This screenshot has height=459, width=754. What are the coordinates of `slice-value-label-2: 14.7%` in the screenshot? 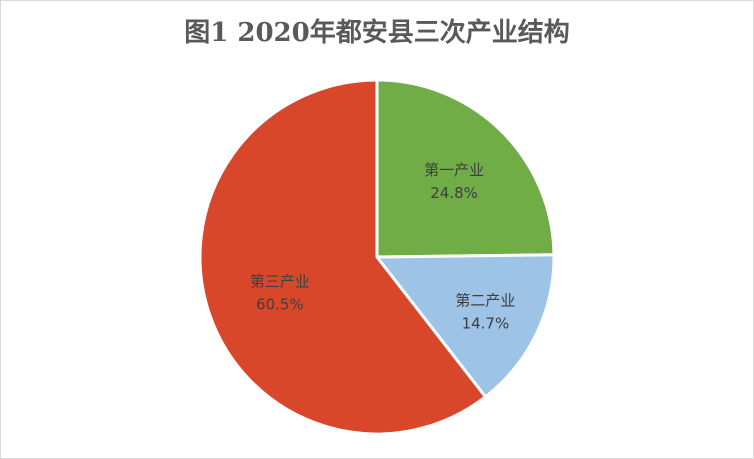 It's located at (486, 323).